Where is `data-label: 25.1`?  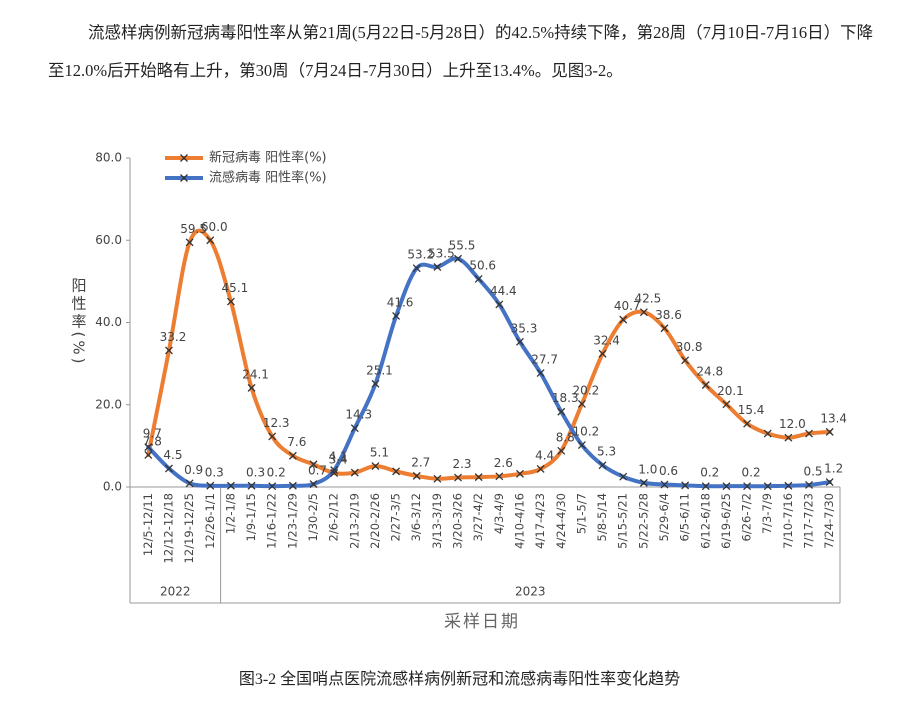
data-label: 25.1 is located at coordinates (379, 370).